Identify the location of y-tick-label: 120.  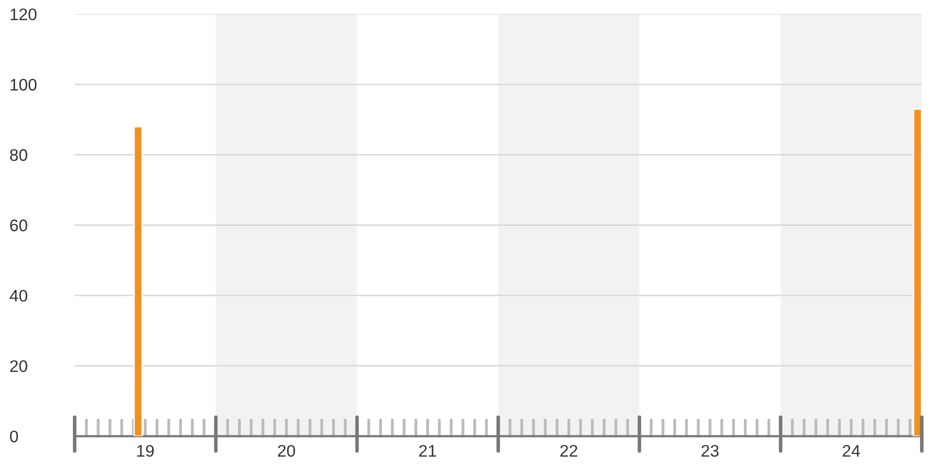
(23, 14).